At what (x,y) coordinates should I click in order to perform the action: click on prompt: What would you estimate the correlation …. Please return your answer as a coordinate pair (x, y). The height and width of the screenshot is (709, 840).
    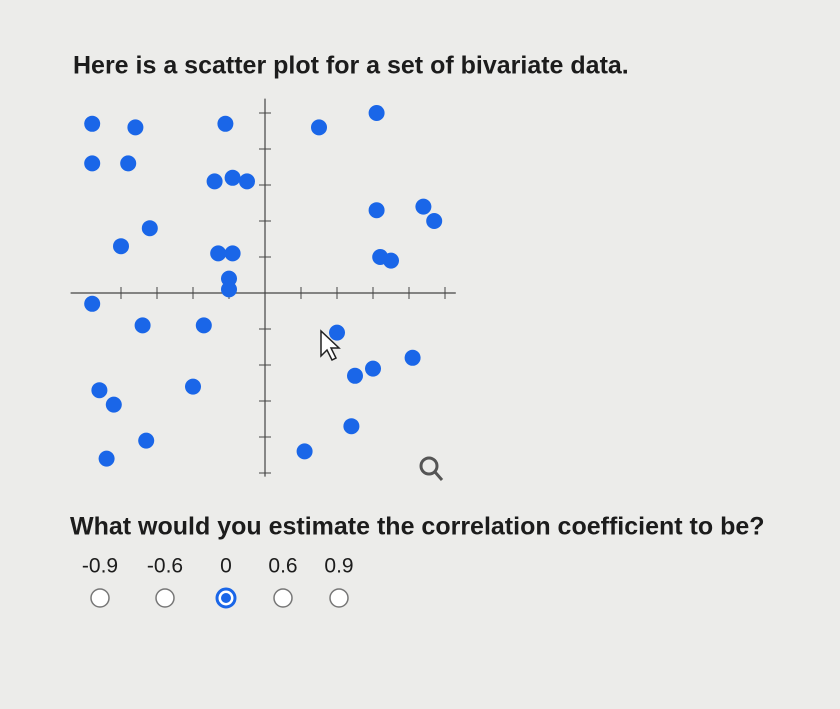
    Looking at the image, I should click on (417, 527).